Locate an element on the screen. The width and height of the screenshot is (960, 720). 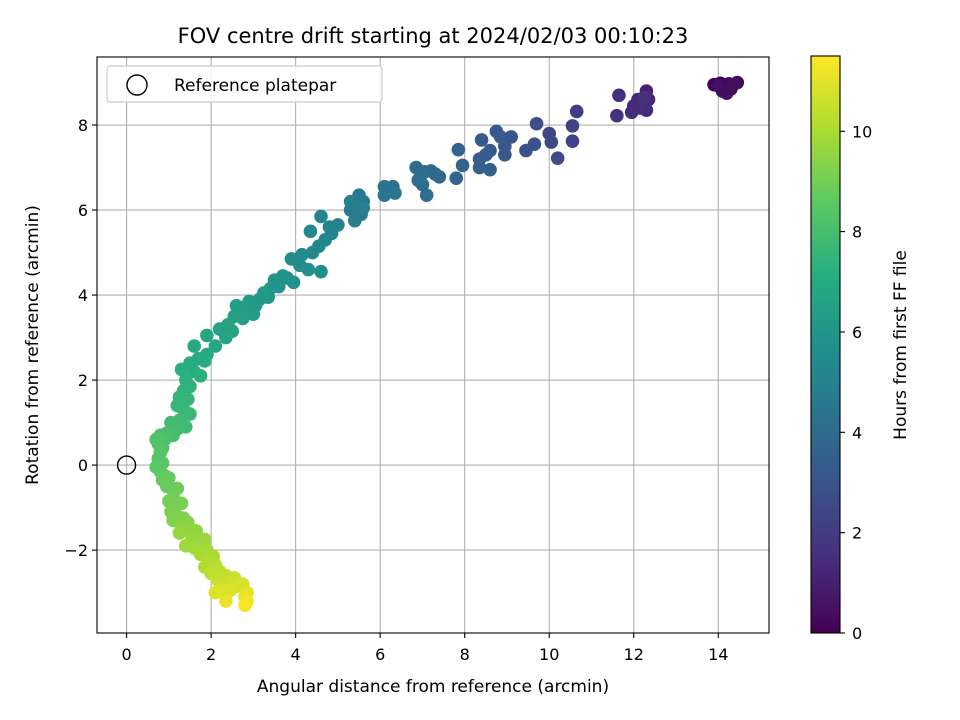
x-tick-label: 14 is located at coordinates (718, 654).